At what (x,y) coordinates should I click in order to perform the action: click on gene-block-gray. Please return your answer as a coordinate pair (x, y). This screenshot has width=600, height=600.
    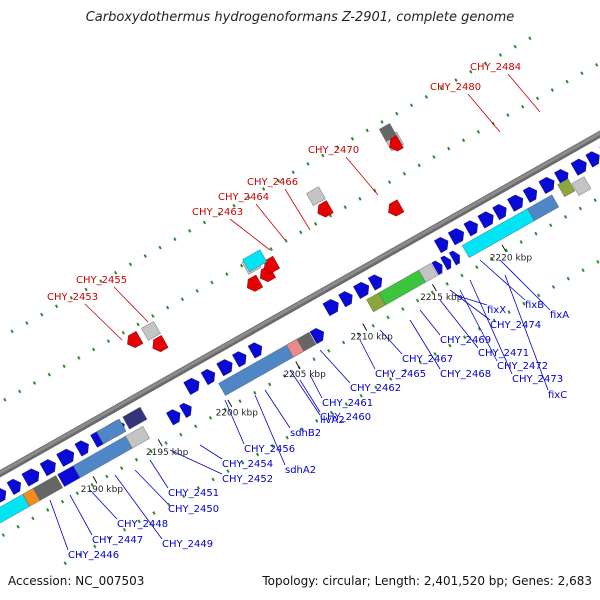
    Looking at the image, I should click on (47, 488).